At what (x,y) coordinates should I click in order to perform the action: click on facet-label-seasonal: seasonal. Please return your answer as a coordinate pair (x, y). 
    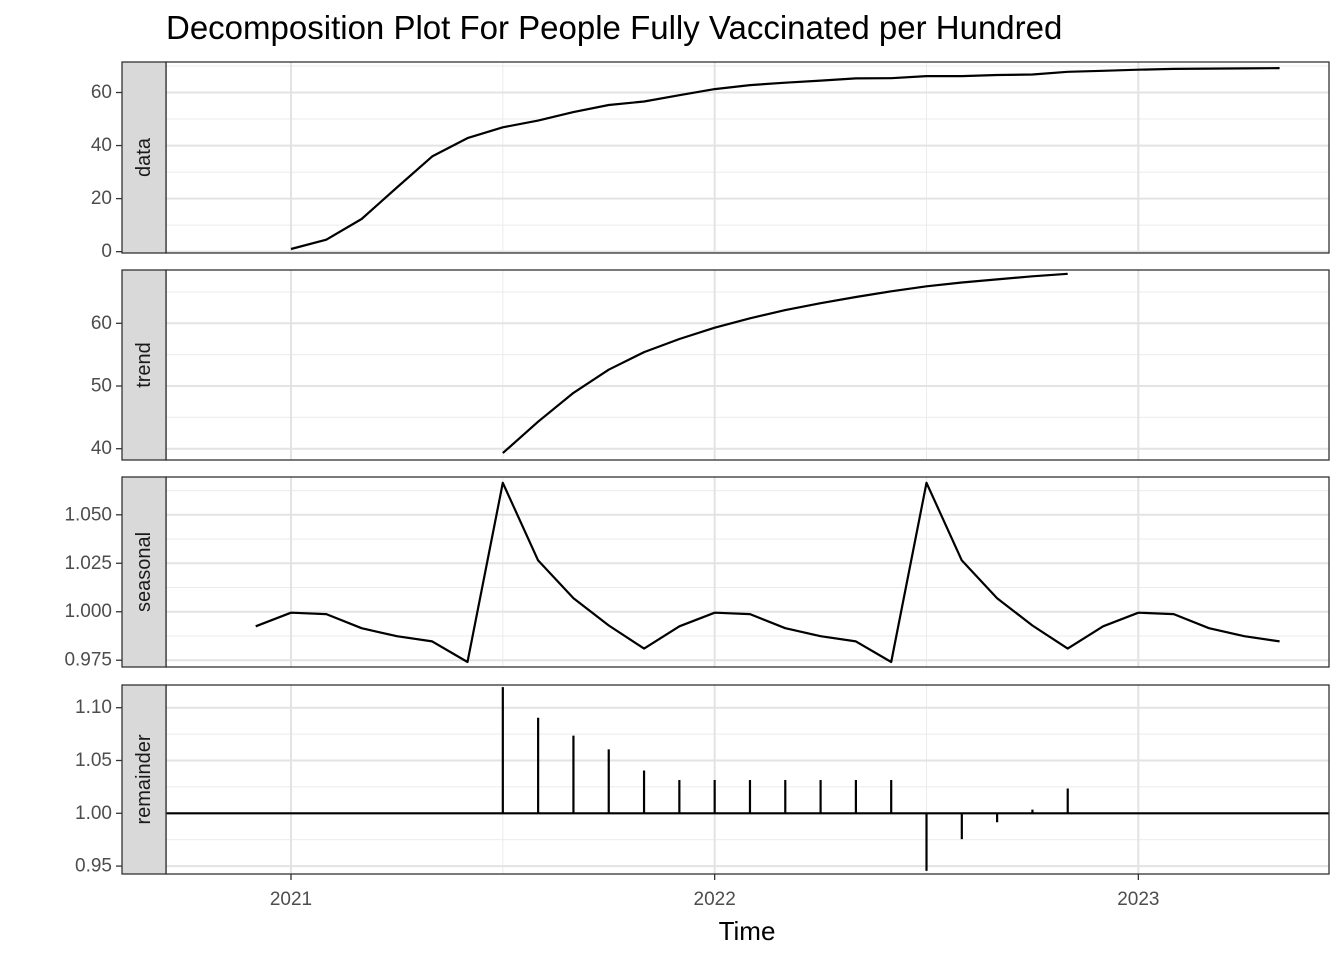
    Looking at the image, I should click on (144, 572).